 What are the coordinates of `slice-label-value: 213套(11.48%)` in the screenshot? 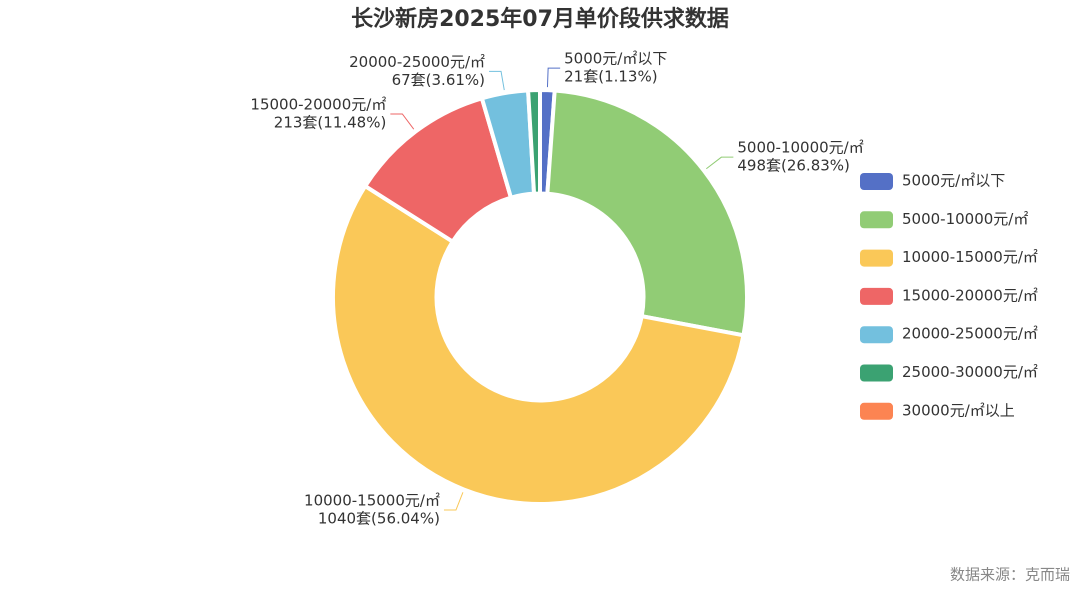 It's located at (330, 122).